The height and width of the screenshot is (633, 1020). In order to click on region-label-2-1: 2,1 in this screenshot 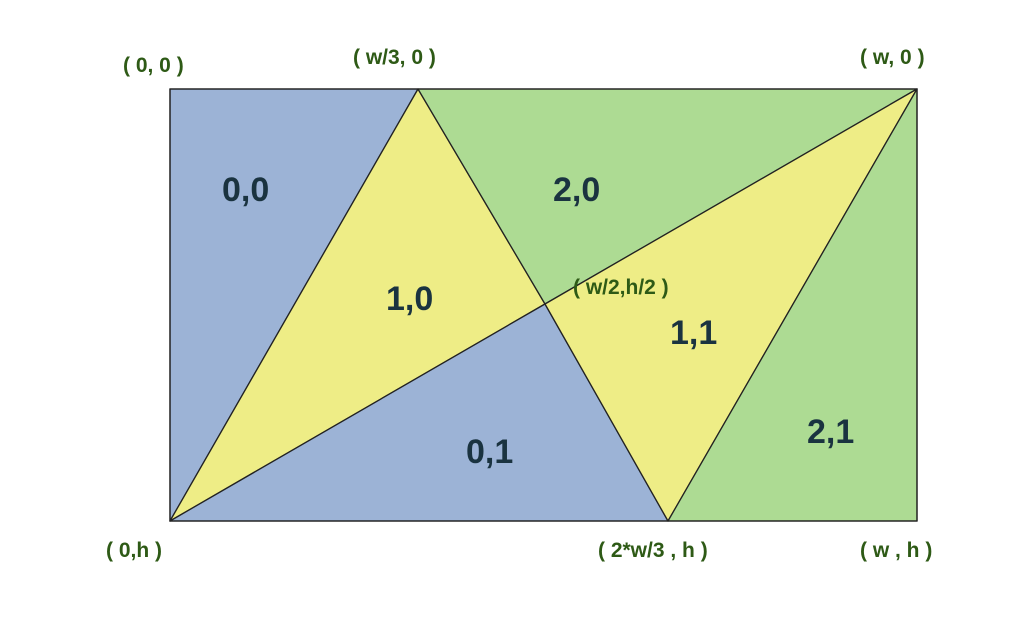, I will do `click(830, 432)`.